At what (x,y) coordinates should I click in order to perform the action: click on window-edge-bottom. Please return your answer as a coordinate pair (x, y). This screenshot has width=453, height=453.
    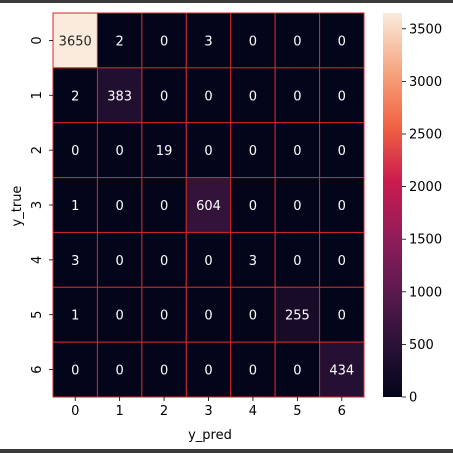
    Looking at the image, I should click on (226, 451).